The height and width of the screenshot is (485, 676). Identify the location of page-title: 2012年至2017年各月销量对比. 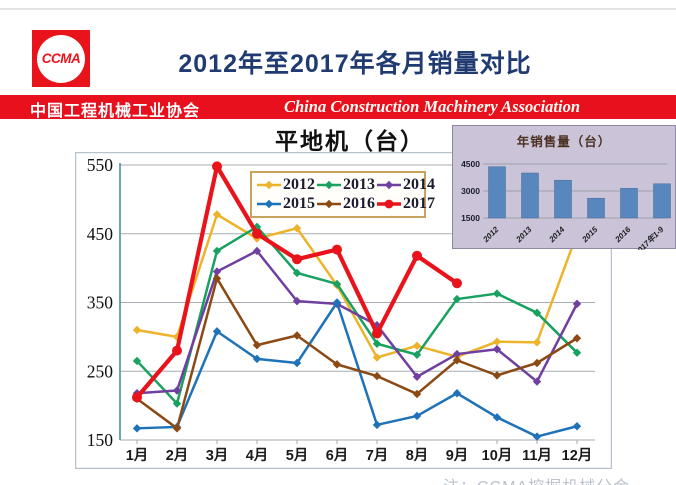
(355, 64).